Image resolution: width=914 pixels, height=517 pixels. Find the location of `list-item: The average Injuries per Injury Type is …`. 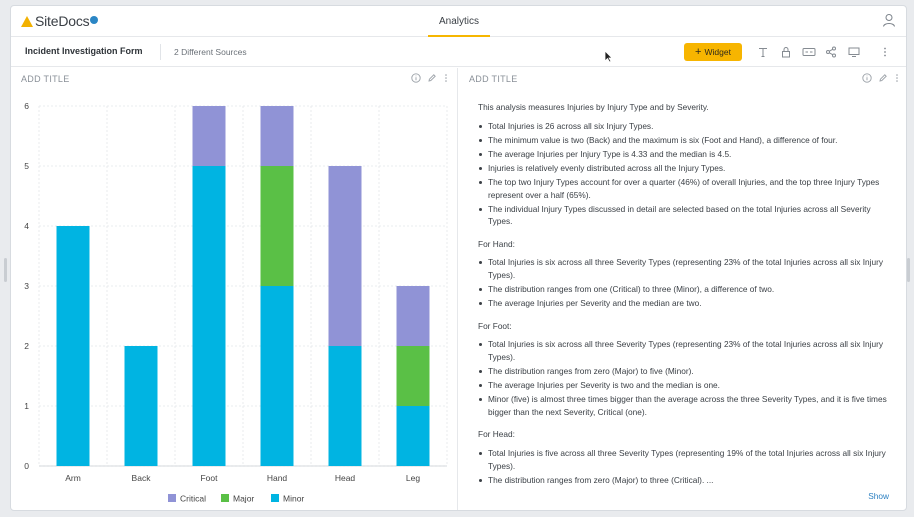

list-item: The average Injuries per Injury Type is … is located at coordinates (685, 154).